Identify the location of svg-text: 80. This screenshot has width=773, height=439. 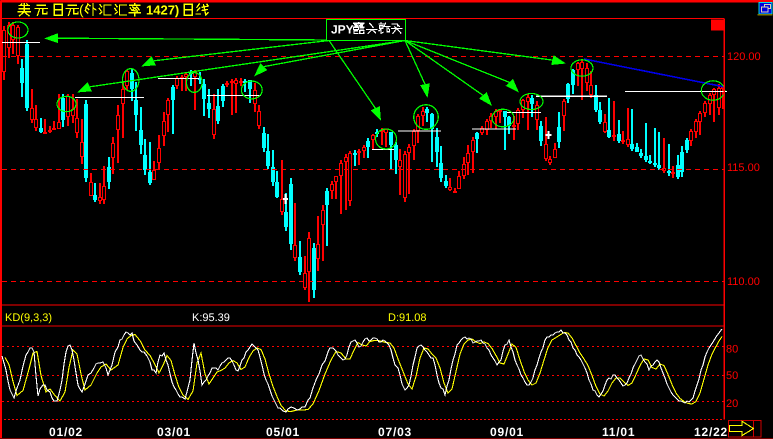
(732, 350).